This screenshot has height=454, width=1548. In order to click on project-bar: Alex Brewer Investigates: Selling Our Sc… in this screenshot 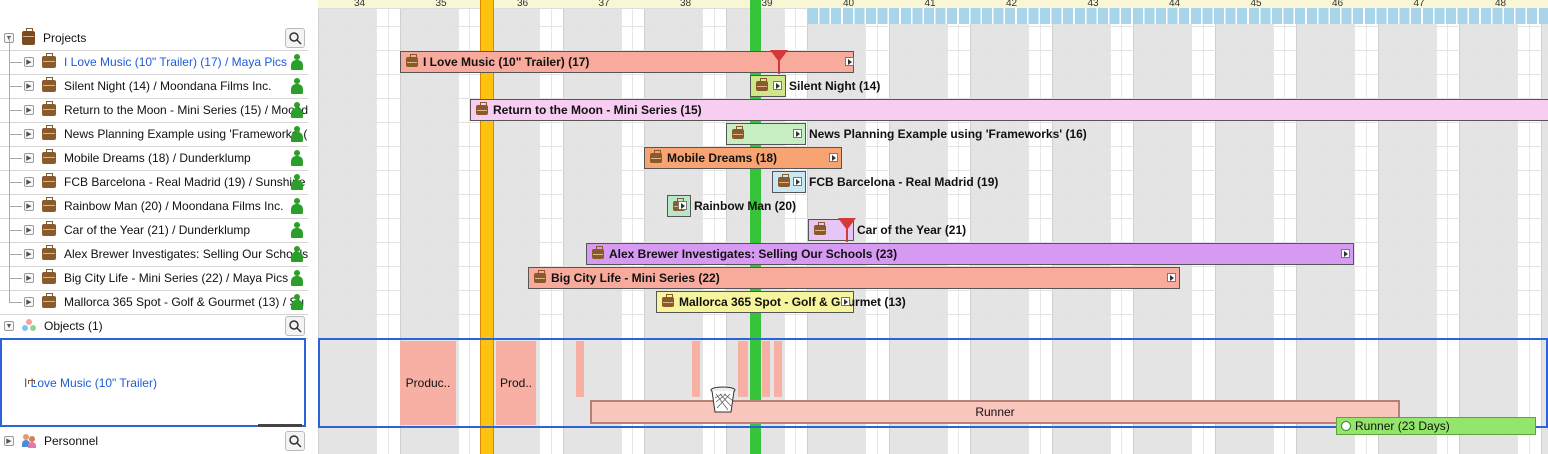, I will do `click(970, 254)`.